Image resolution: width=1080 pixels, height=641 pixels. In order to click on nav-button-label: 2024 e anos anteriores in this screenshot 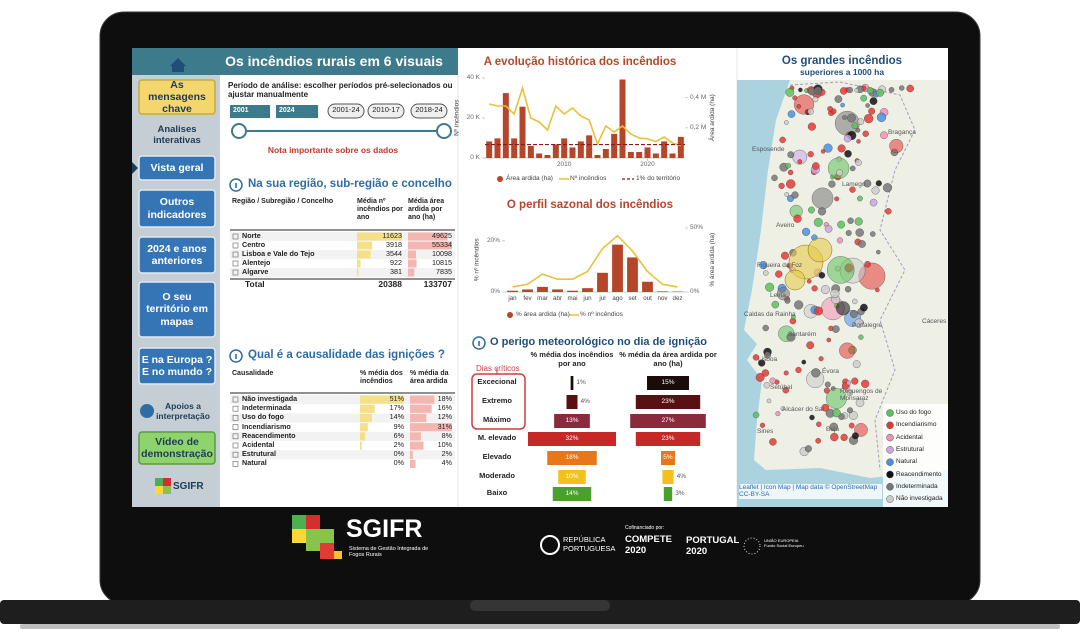, I will do `click(177, 254)`.